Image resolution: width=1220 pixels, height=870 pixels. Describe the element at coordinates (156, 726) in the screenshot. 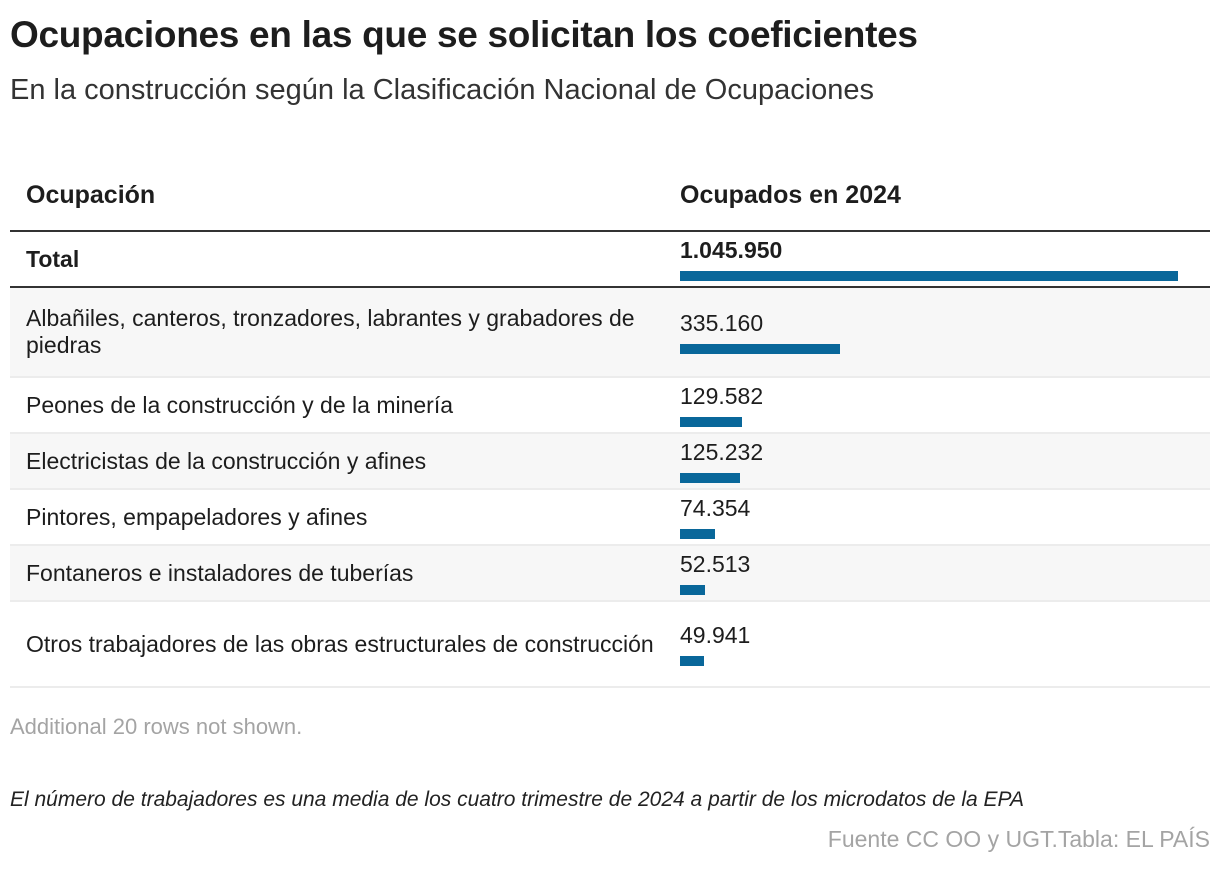

I see `rows-not-shown-note: Additional 20 rows not shown.` at that location.